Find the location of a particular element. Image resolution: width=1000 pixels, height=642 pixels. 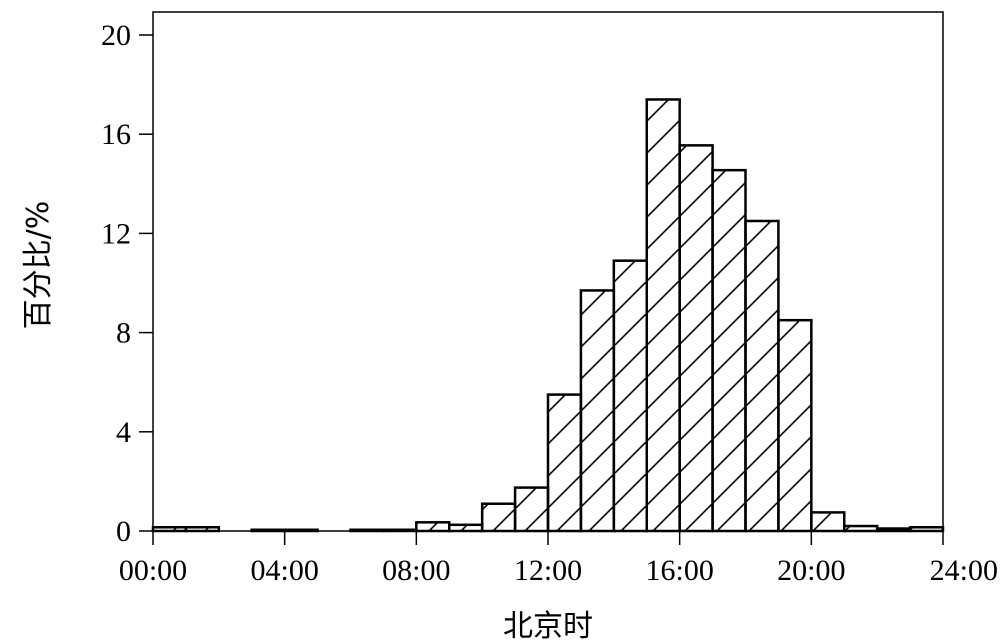

x-tick-label: 20:00 is located at coordinates (811, 570).